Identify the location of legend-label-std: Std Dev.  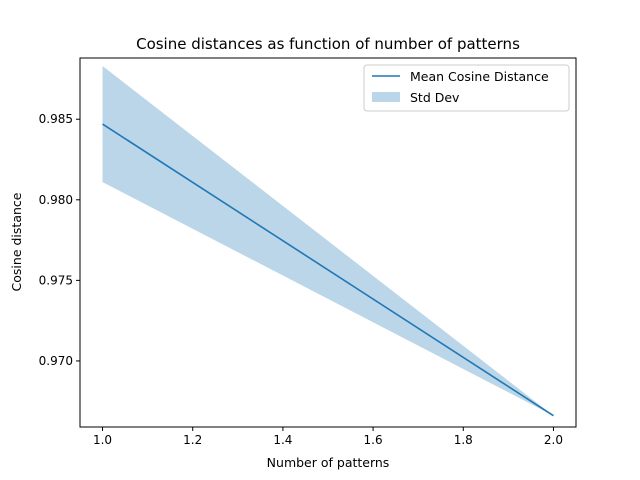
(435, 97).